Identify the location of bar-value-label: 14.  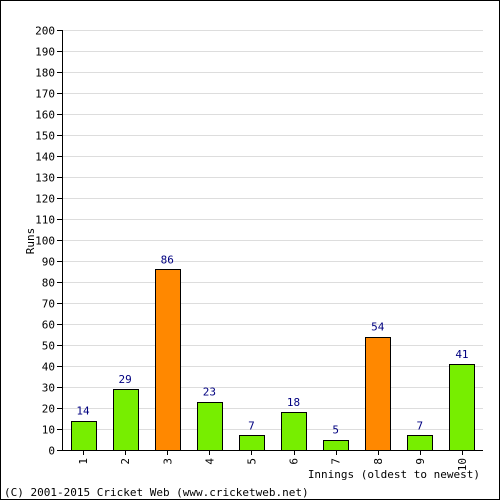
(83, 411).